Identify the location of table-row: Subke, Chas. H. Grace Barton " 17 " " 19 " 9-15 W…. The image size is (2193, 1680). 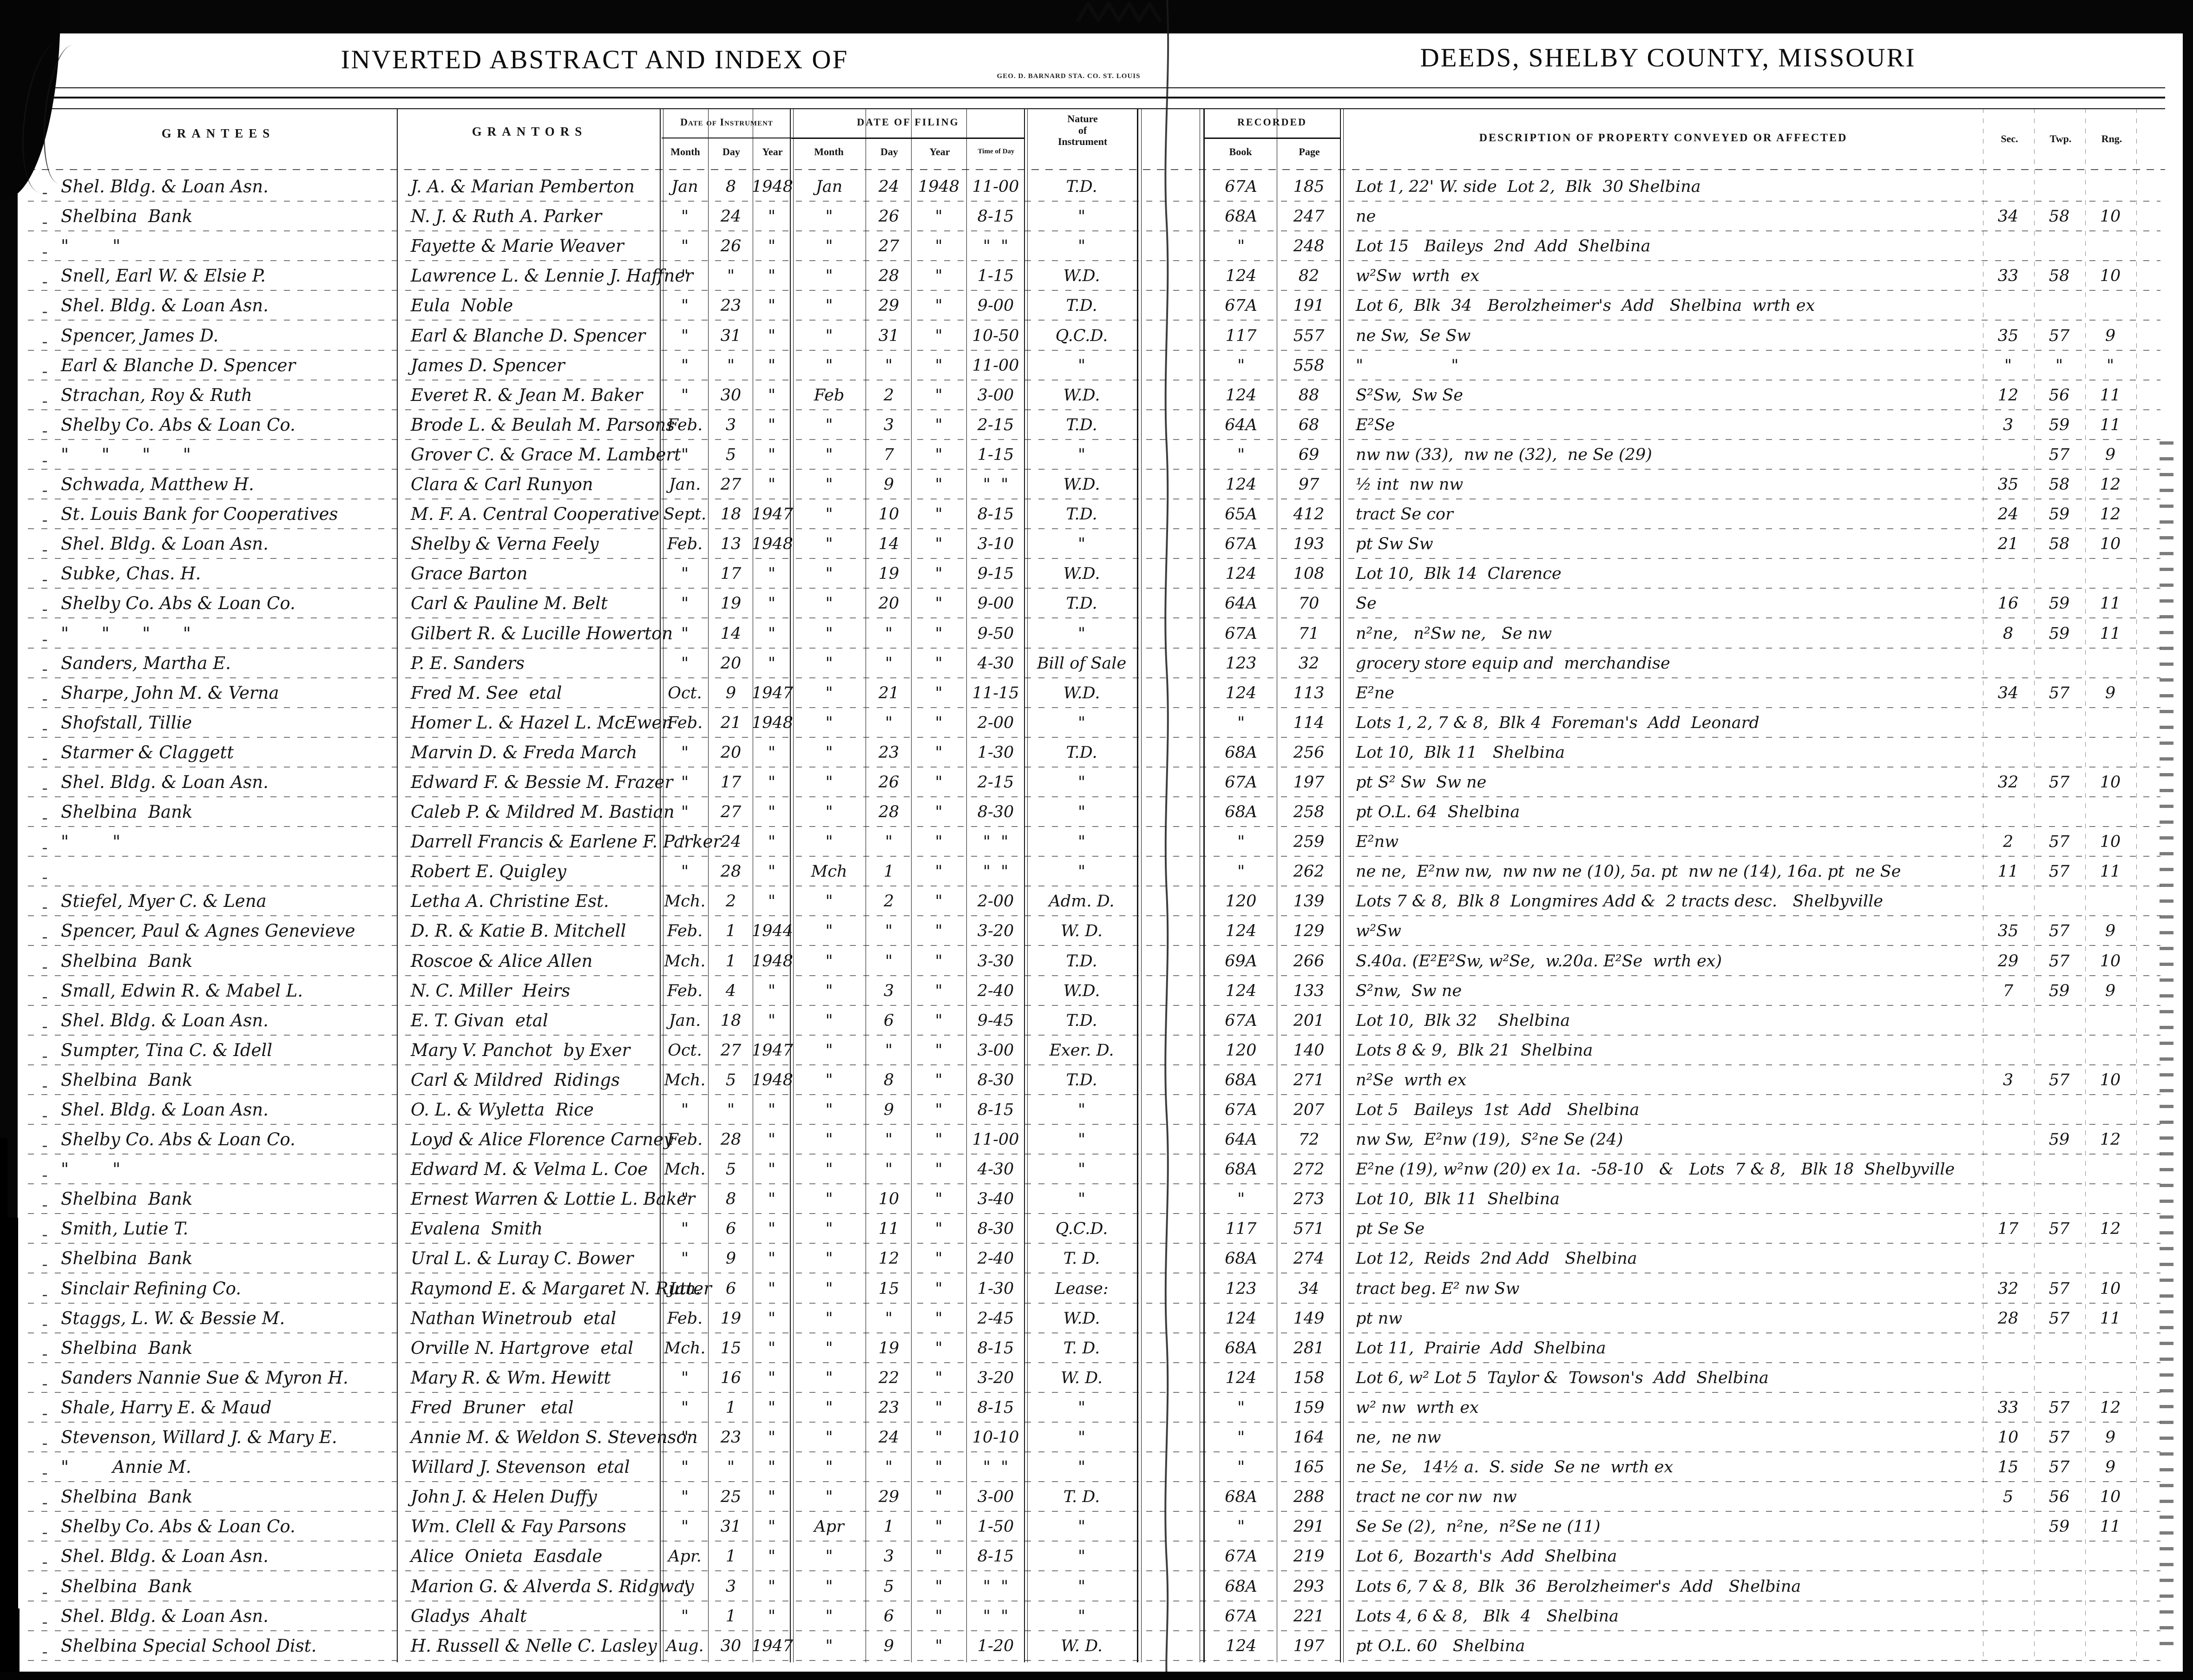
(1096, 574).